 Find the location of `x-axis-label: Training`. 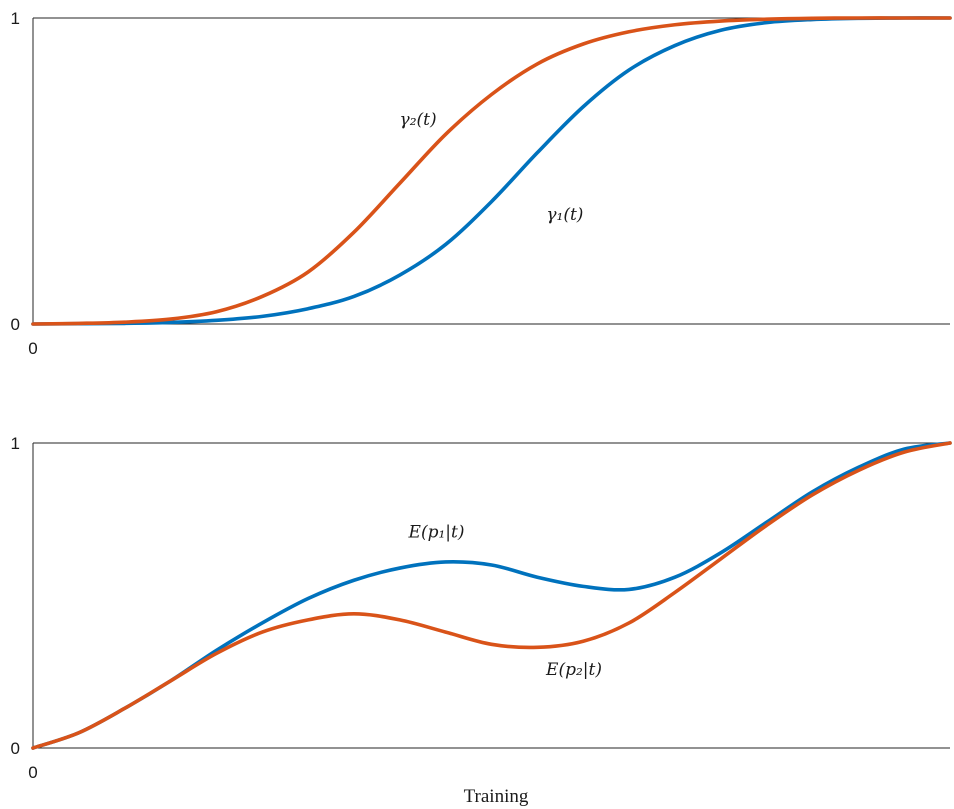

x-axis-label: Training is located at coordinates (496, 796).